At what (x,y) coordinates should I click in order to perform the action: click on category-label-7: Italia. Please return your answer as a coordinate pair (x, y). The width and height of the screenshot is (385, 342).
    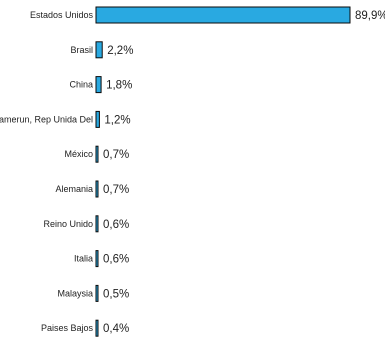
    Looking at the image, I should click on (83, 259).